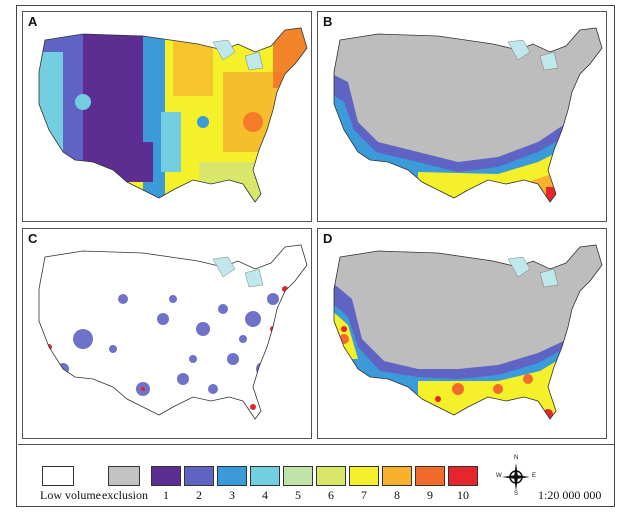  Describe the element at coordinates (33, 238) in the screenshot. I see `panel-letter-c: C` at that location.